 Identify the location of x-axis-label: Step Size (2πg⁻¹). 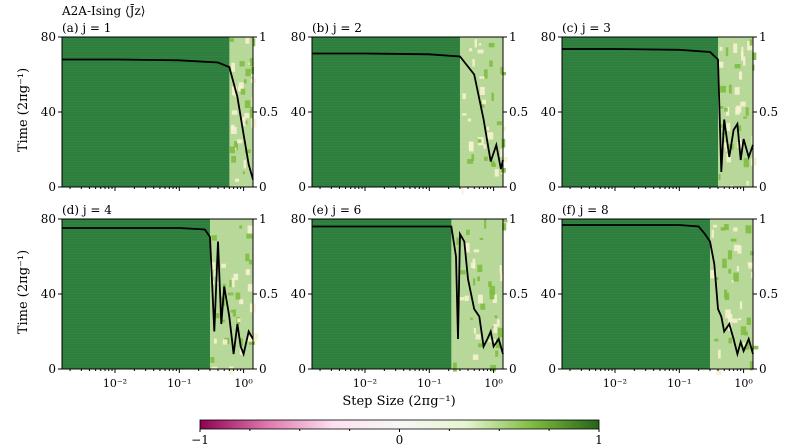
(398, 401).